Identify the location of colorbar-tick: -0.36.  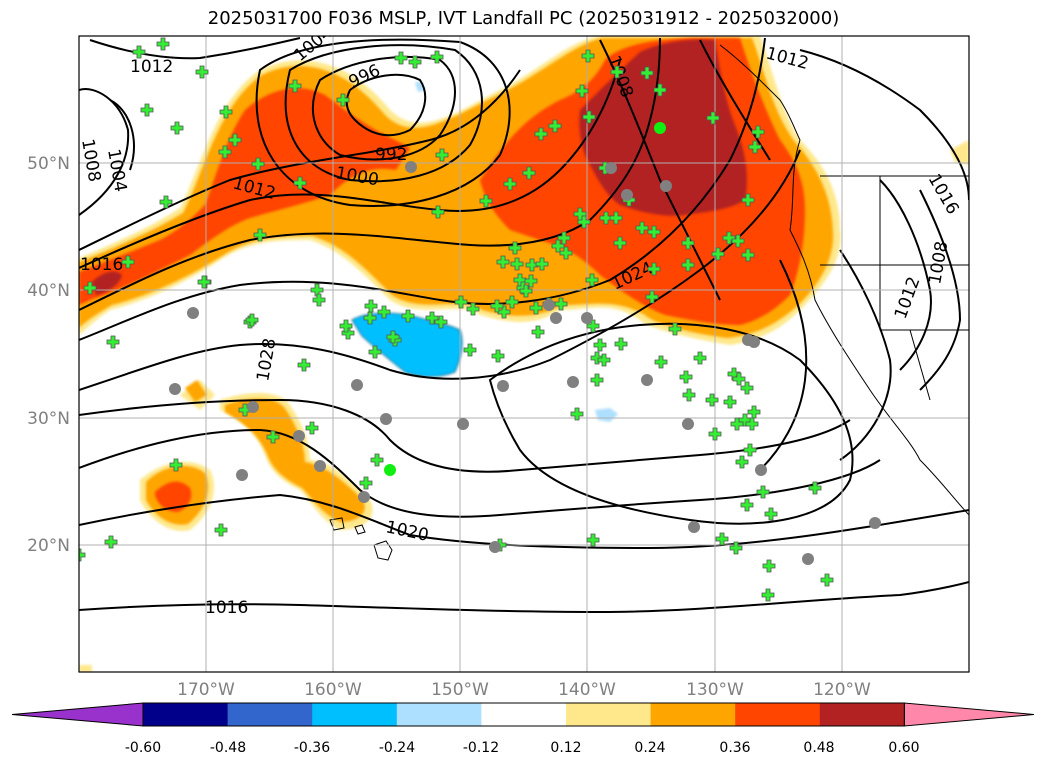
(312, 748).